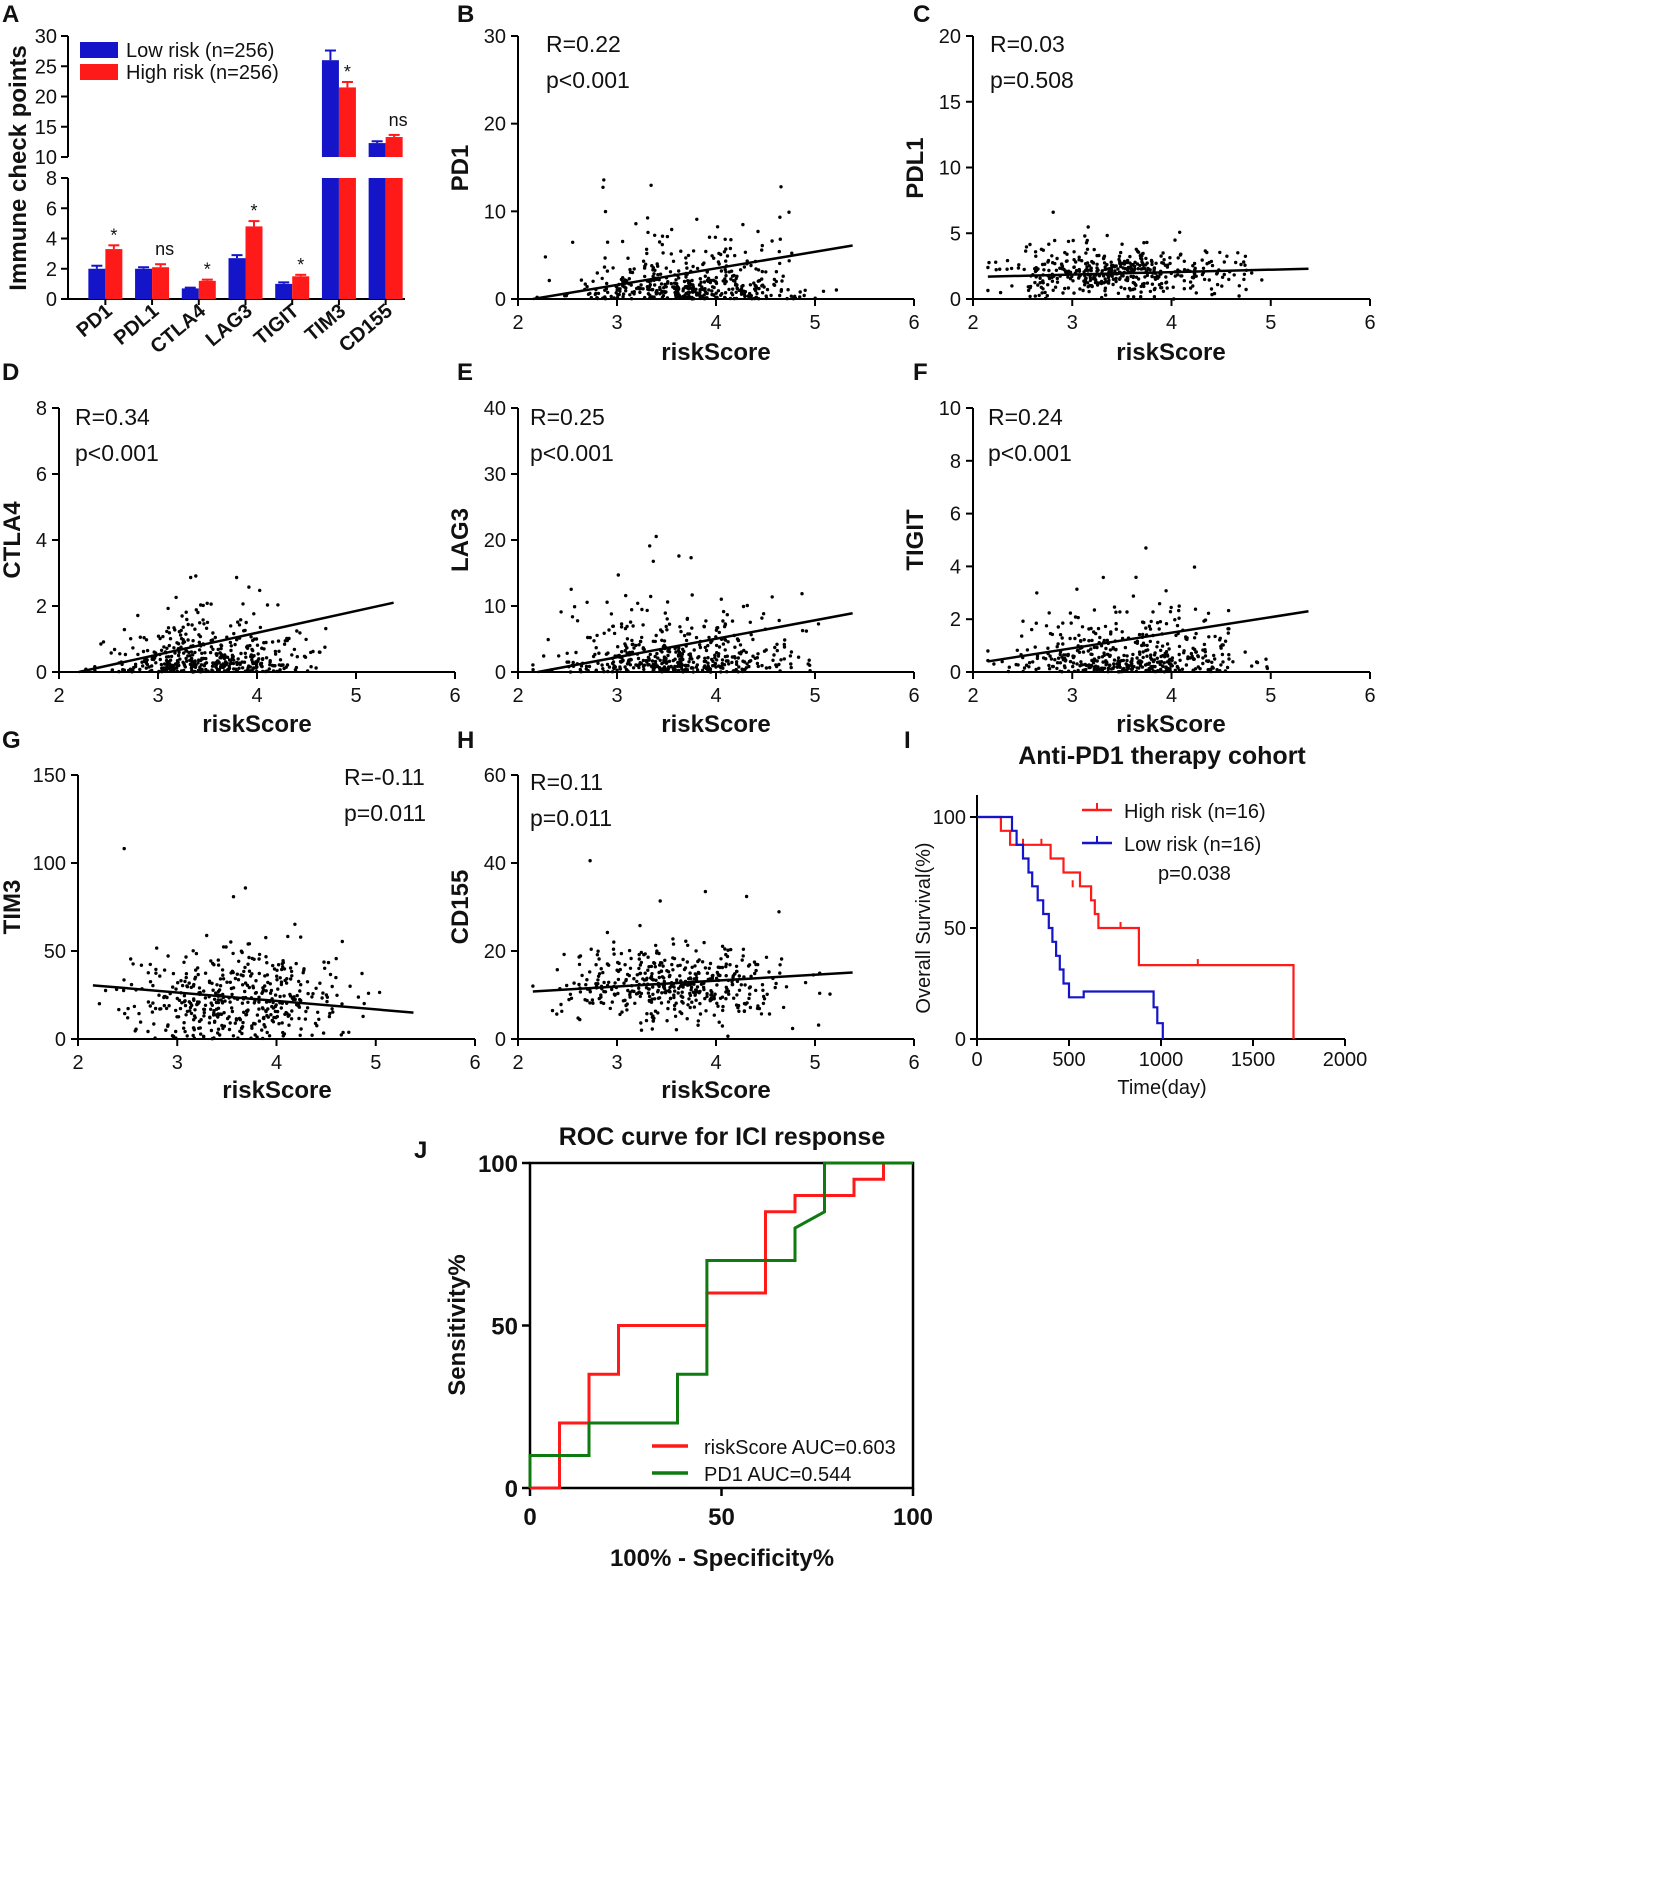 This screenshot has width=1654, height=1886. What do you see at coordinates (950, 409) in the screenshot?
I see `y-tick-label: 10` at bounding box center [950, 409].